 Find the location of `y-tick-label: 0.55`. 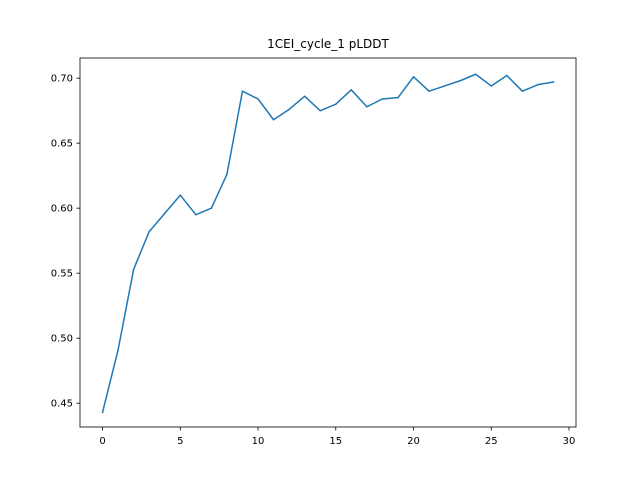

y-tick-label: 0.55 is located at coordinates (62, 274).